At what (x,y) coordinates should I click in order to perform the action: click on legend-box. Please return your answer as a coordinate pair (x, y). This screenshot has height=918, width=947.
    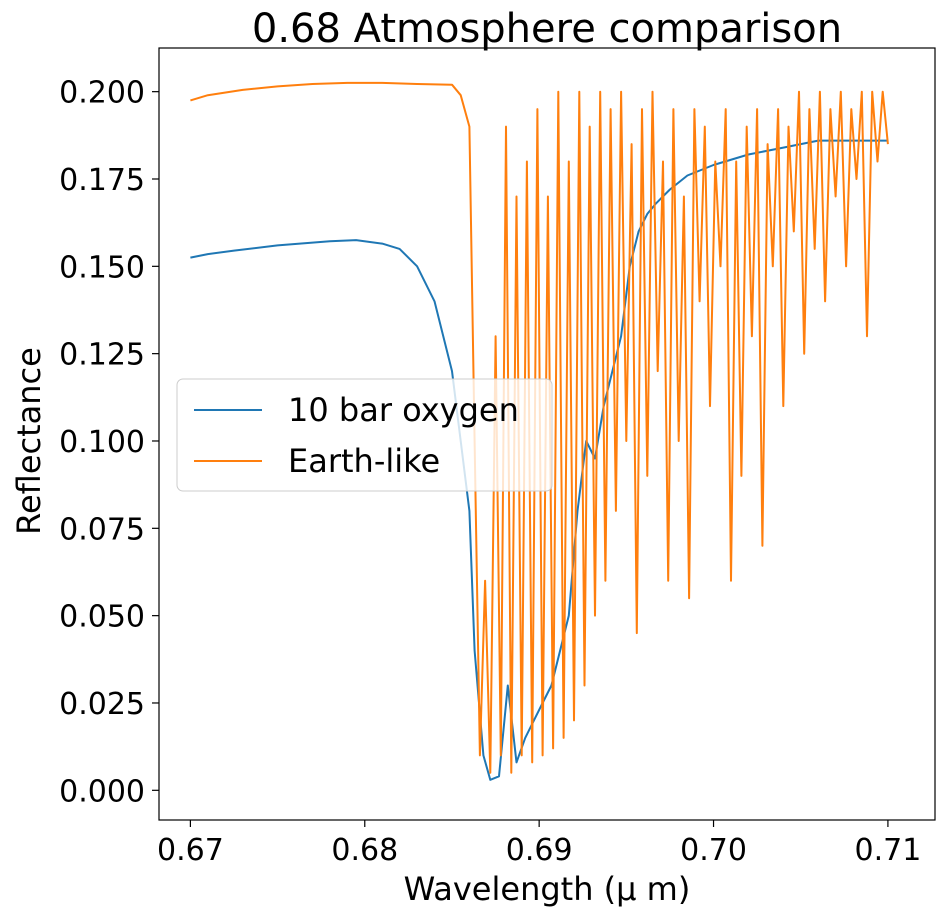
    Looking at the image, I should click on (364, 435).